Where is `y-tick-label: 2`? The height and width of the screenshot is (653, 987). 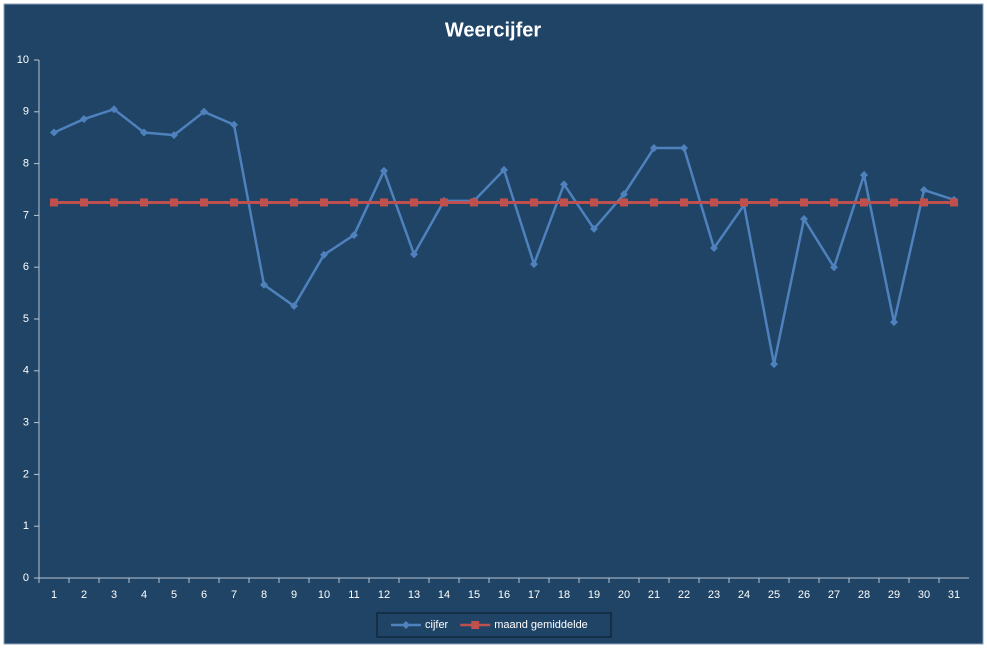
y-tick-label: 2 is located at coordinates (26, 474).